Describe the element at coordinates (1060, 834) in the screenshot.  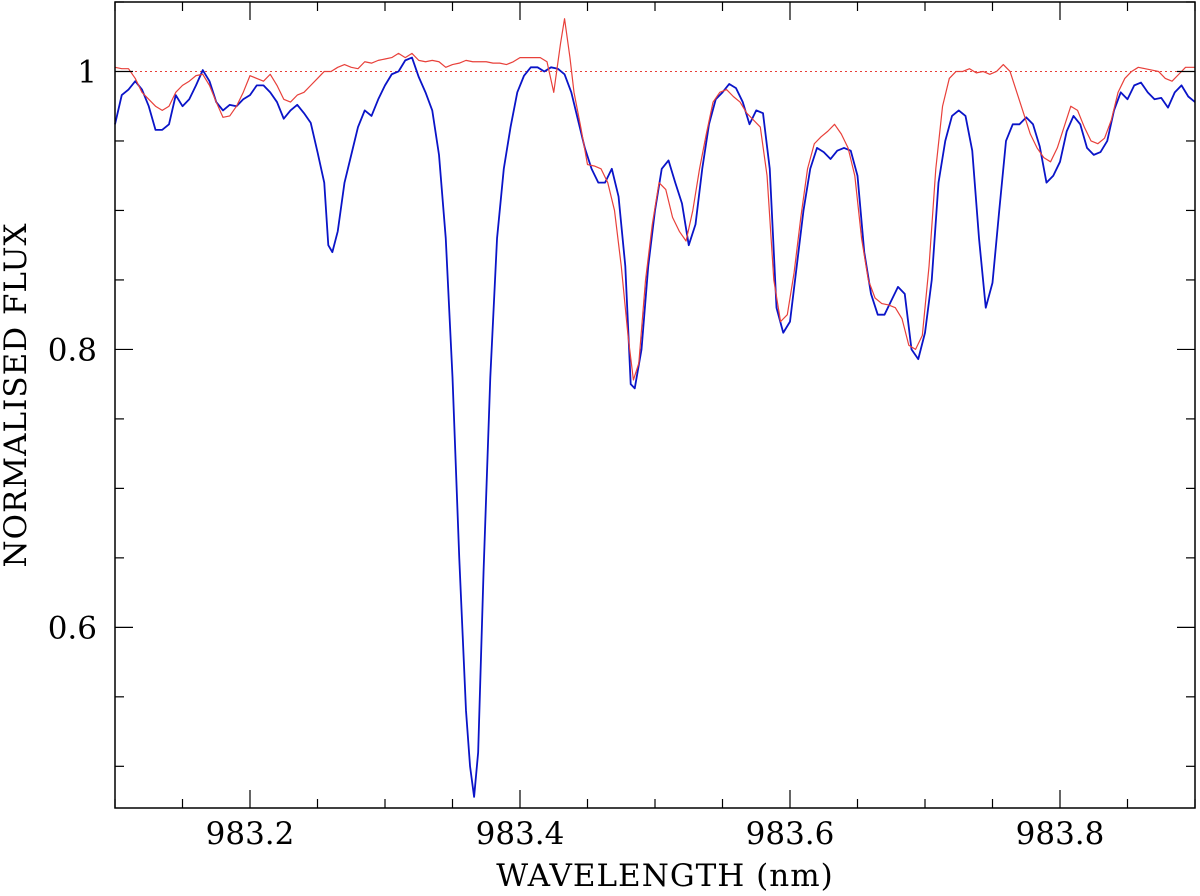
I see `x-tick-label: 983.8` at that location.